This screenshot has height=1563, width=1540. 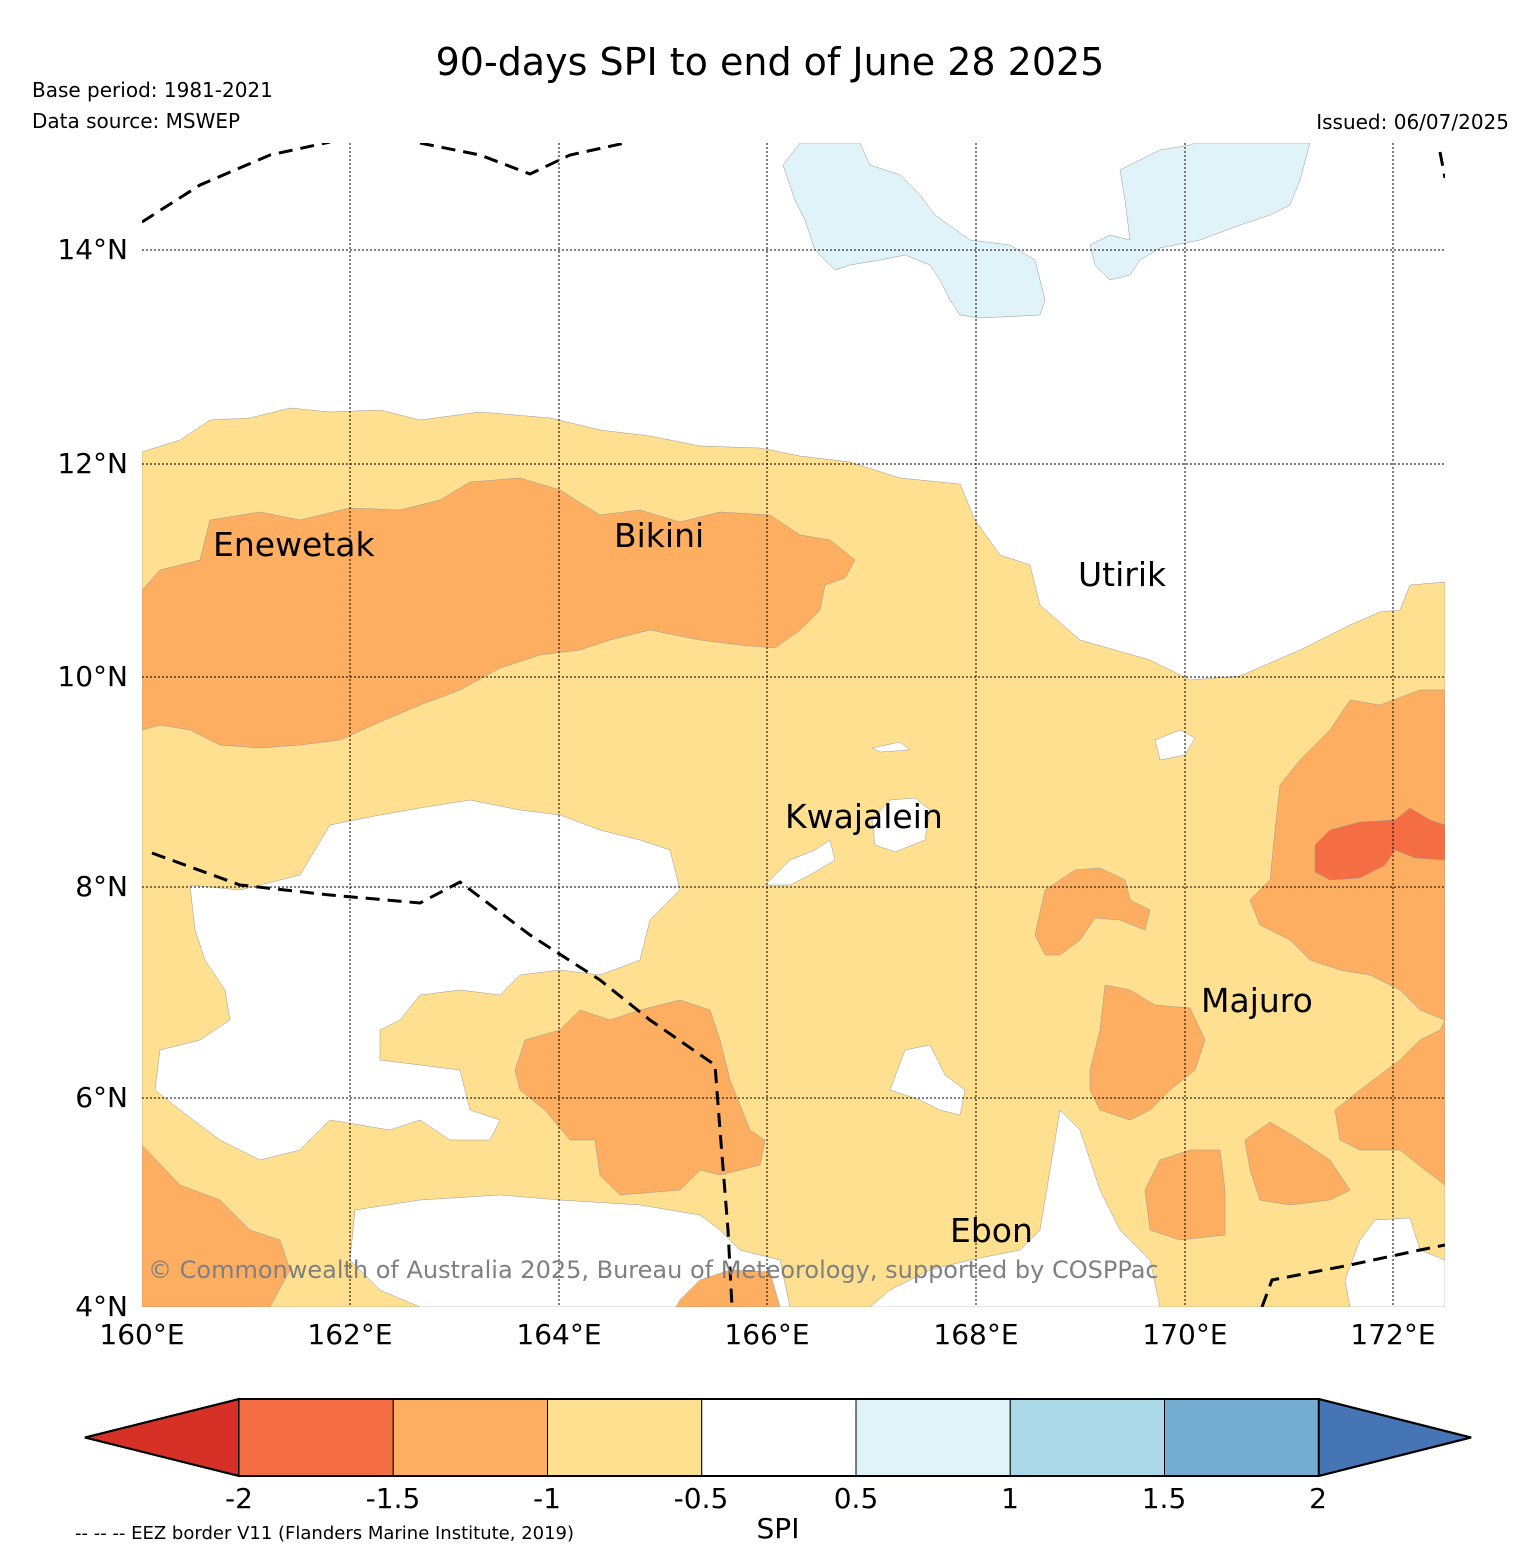 I want to click on colorbar-title: SPI, so click(x=778, y=1528).